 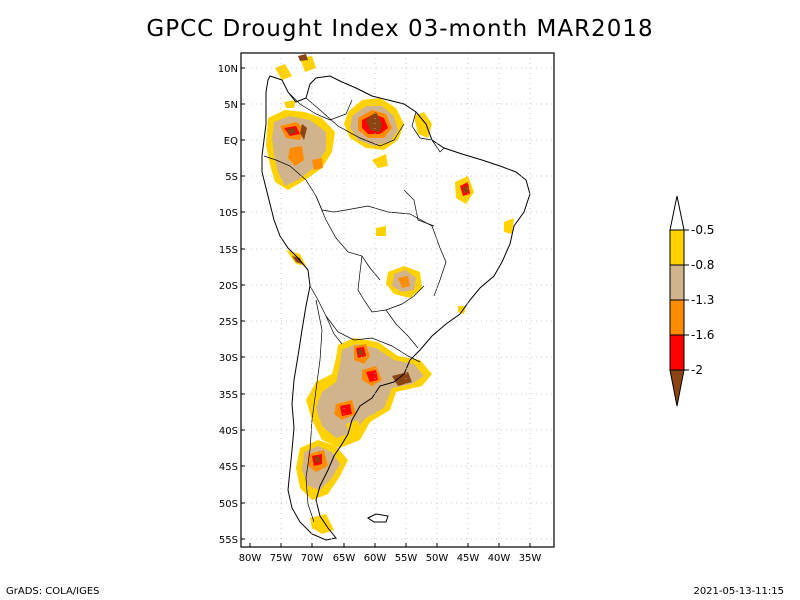 I want to click on falkland-islands, so click(x=378, y=518).